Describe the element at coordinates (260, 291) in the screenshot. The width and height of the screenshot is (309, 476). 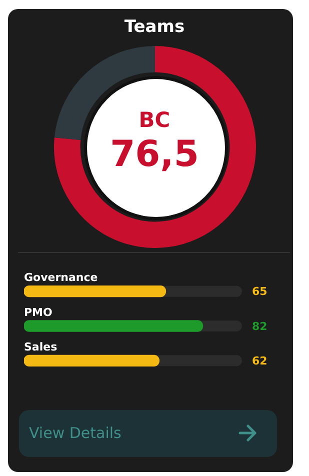
I see `data-label: 65` at that location.